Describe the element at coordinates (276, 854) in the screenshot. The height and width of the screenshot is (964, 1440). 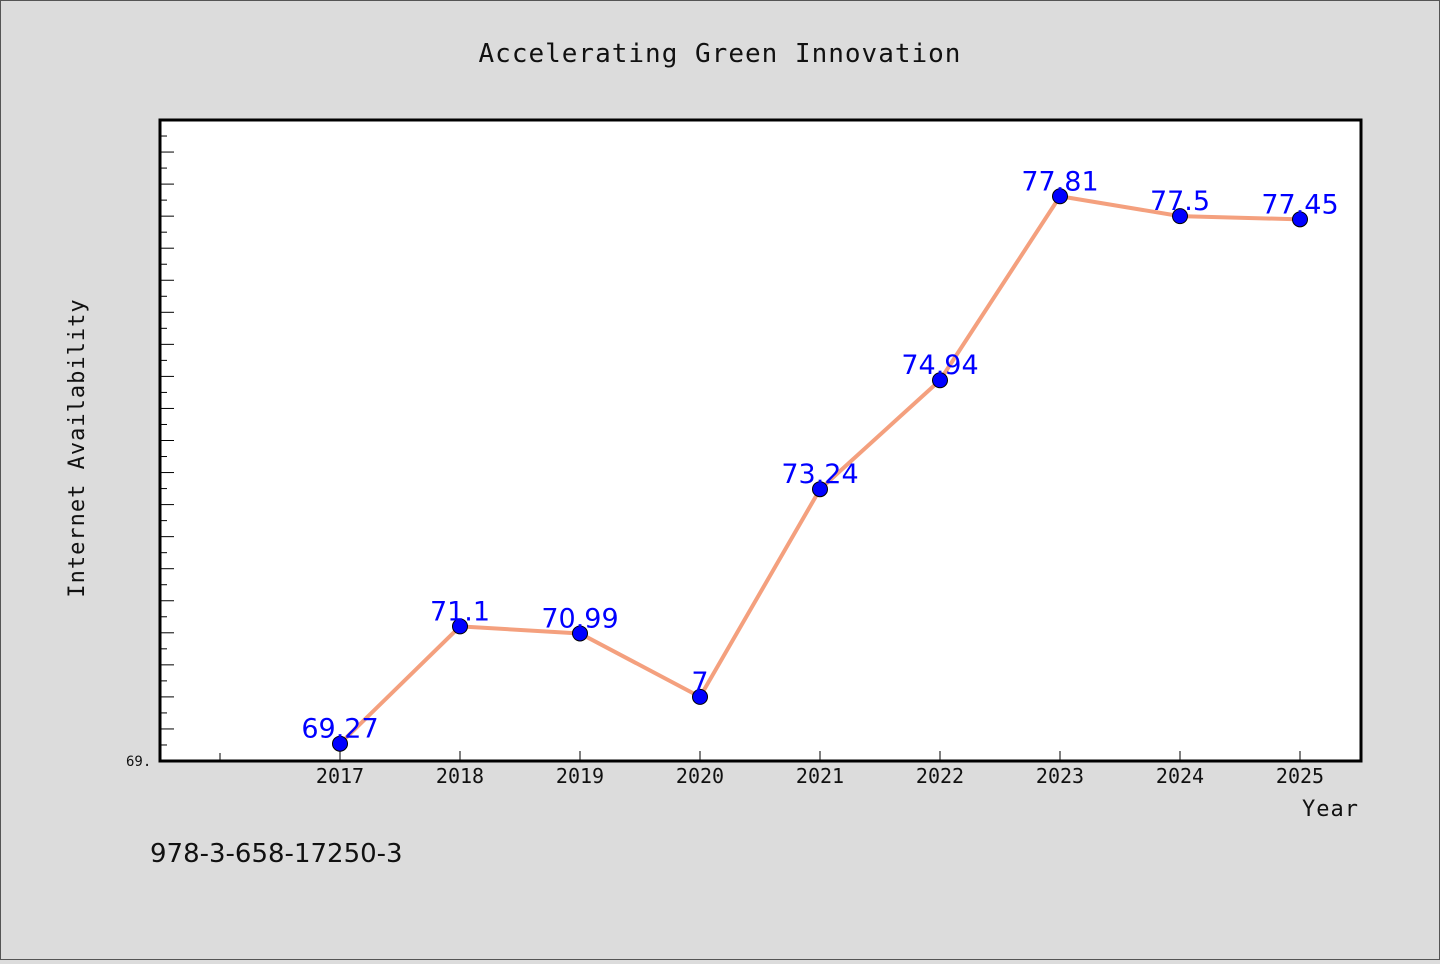
I see `footer-isbn: 978-3-658-17250-3` at that location.